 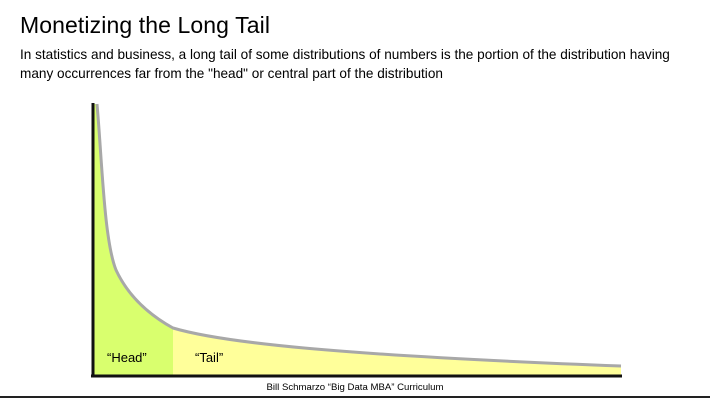 I want to click on head-area, so click(x=133, y=240).